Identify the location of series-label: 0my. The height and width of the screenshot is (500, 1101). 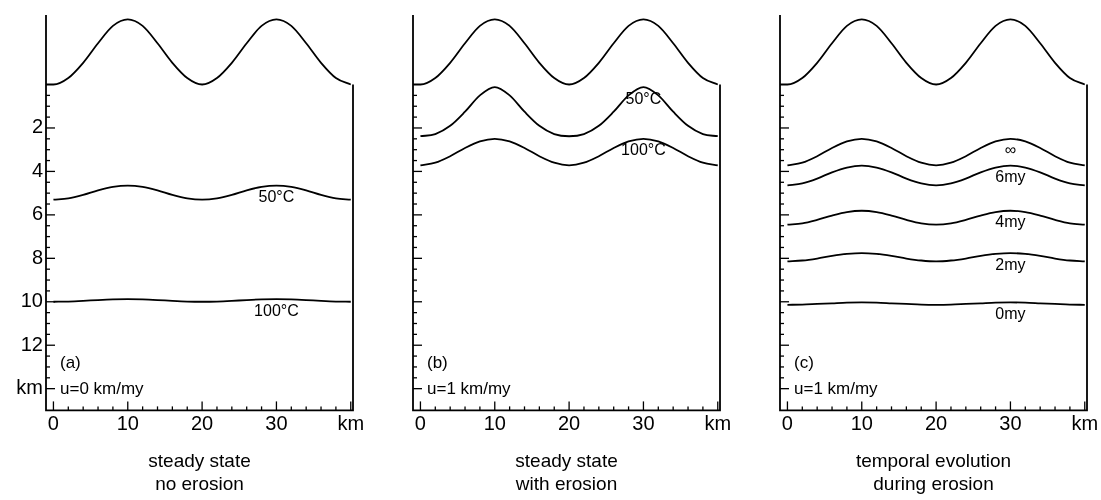
(1010, 313).